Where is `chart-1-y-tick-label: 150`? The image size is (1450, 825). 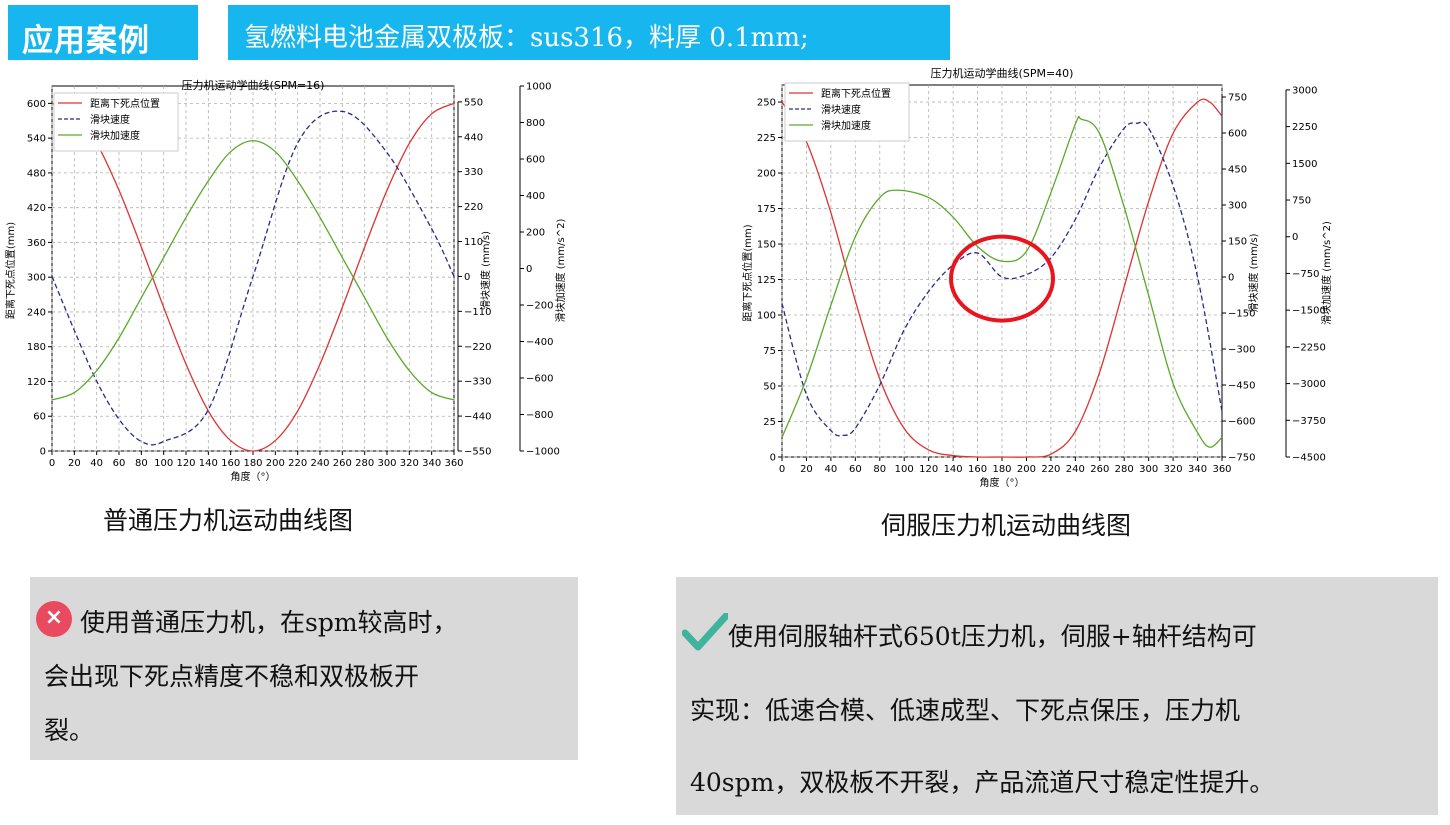
chart-1-y-tick-label: 150 is located at coordinates (766, 245).